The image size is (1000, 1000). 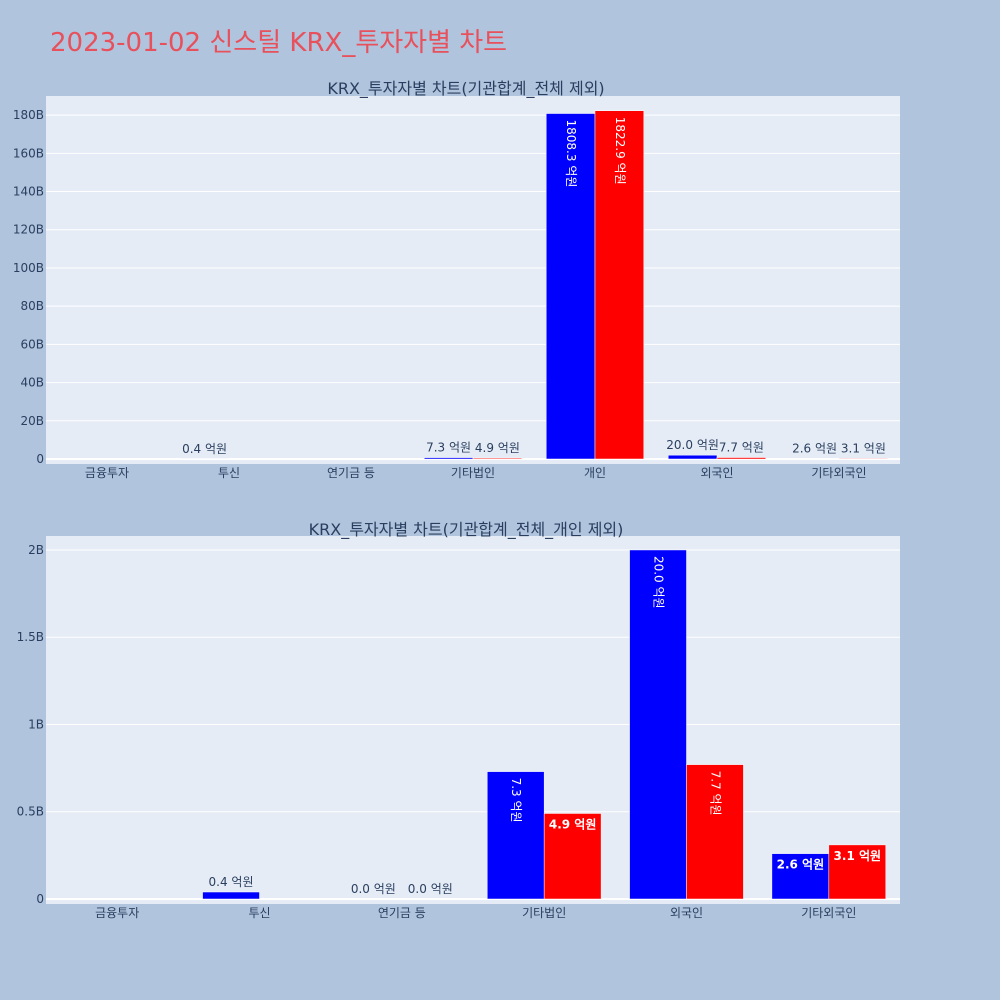 I want to click on y-tick-label: 1B, so click(x=36, y=724).